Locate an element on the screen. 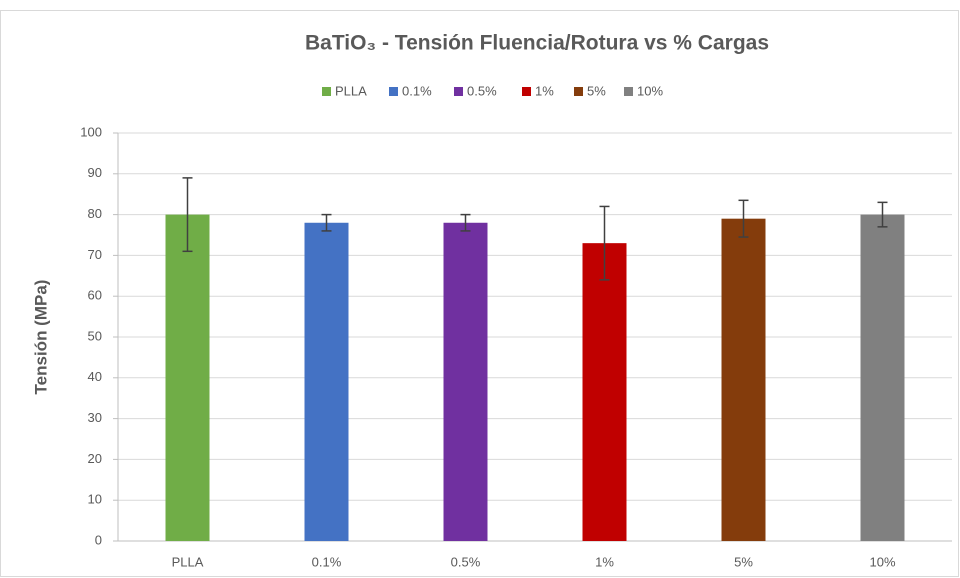 Image resolution: width=960 pixels, height=578 pixels. y-tick-label: 20 is located at coordinates (95, 458).